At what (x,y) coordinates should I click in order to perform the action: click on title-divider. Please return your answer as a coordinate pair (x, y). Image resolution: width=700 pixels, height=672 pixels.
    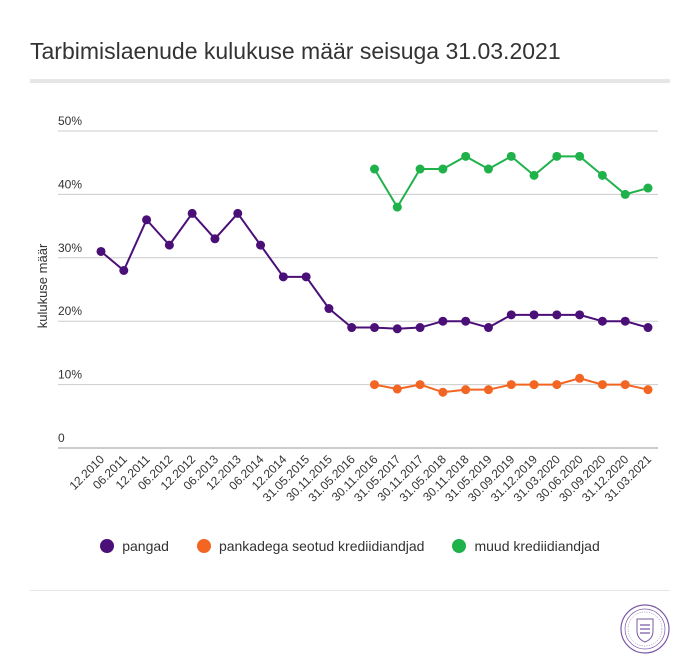
    Looking at the image, I should click on (350, 81).